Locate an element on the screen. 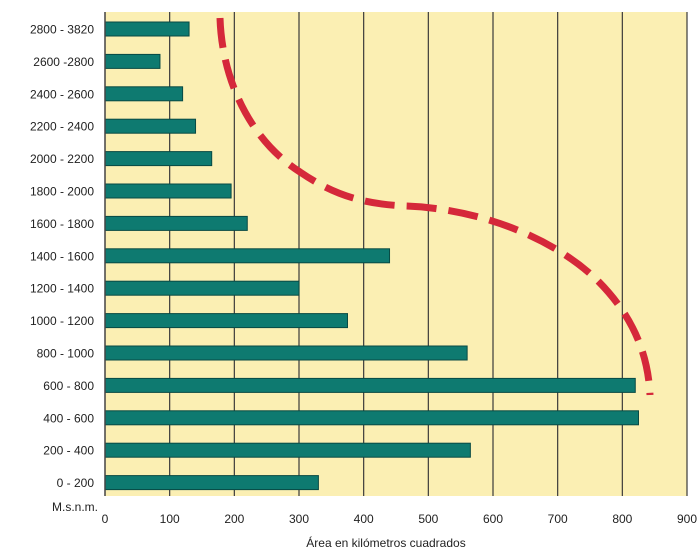 The width and height of the screenshot is (700, 553). x-tick-labels: 0 100 200 300 400 500 600 700 800 900 is located at coordinates (400, 519).